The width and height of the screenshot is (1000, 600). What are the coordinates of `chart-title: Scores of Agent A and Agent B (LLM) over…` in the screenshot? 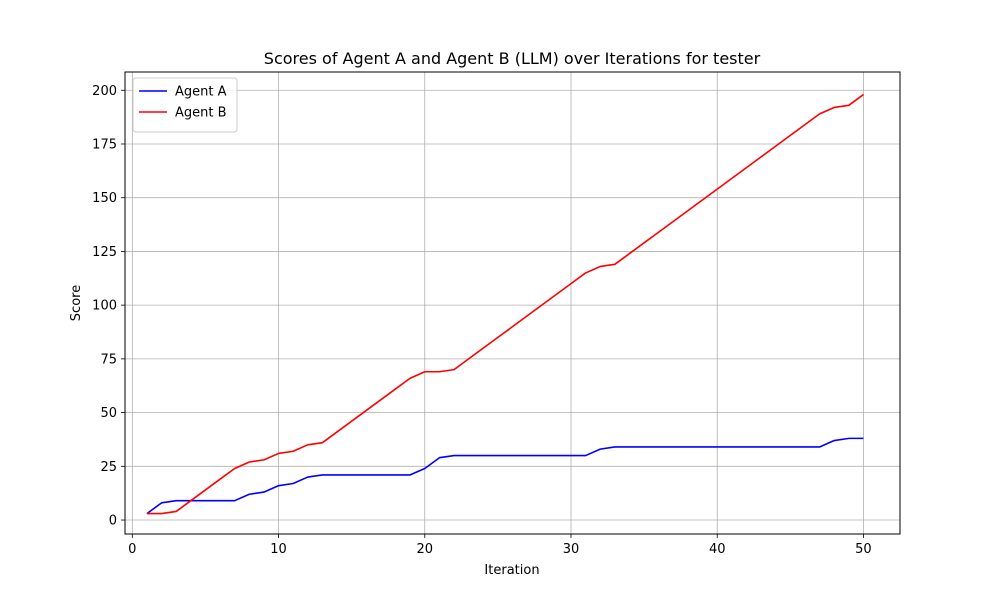 It's located at (512, 58).